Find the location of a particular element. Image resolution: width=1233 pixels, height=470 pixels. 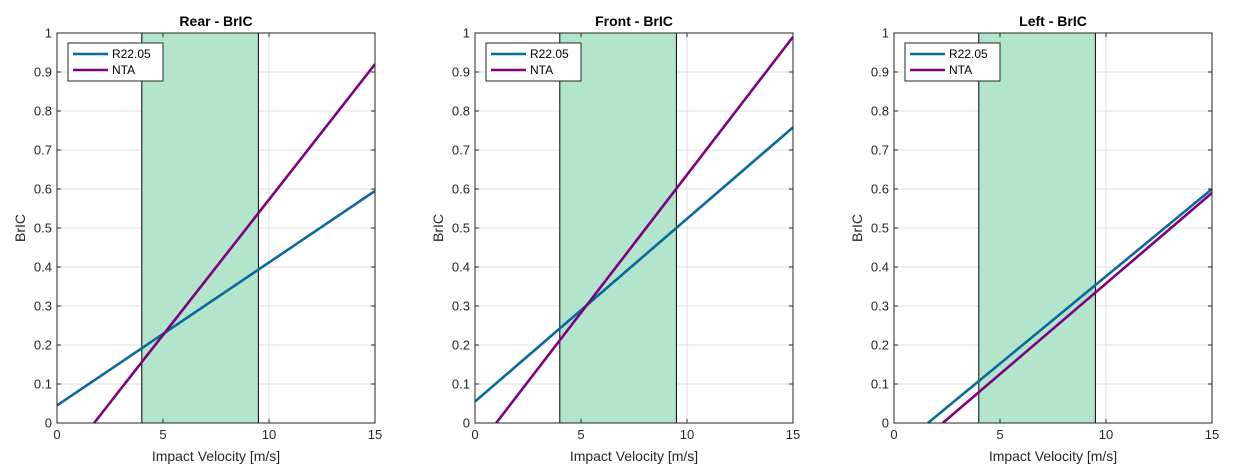

chart-title: Rear - BrIC is located at coordinates (215, 21).